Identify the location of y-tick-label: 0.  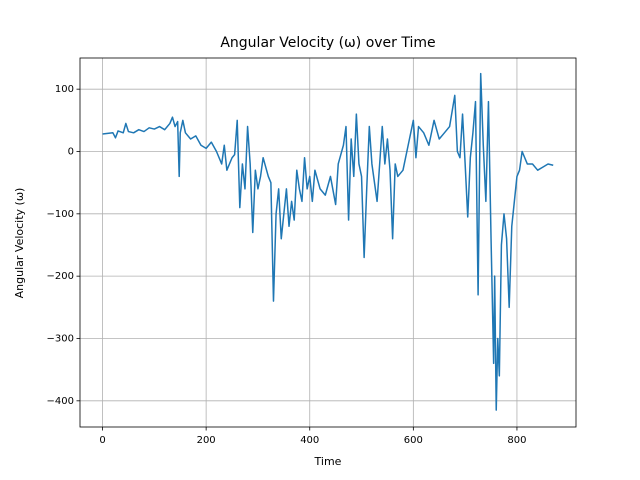
(71, 151).